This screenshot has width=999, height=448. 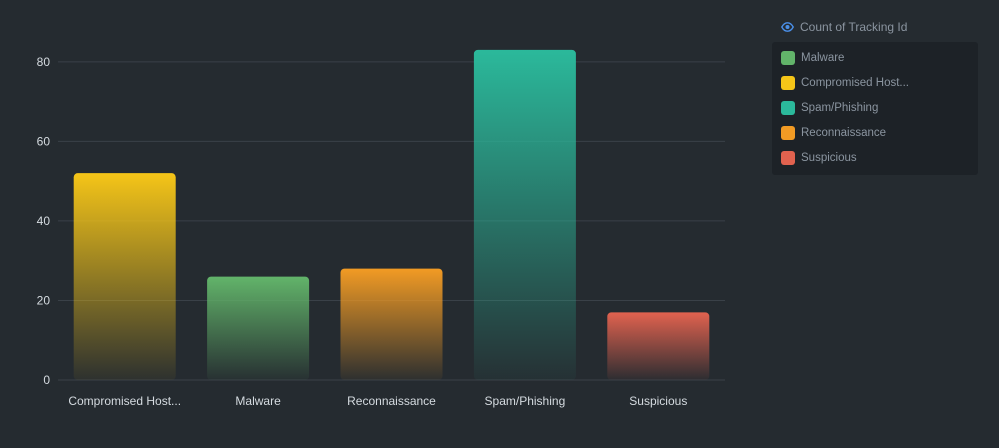 What do you see at coordinates (44, 141) in the screenshot?
I see `y-tick-label: 60` at bounding box center [44, 141].